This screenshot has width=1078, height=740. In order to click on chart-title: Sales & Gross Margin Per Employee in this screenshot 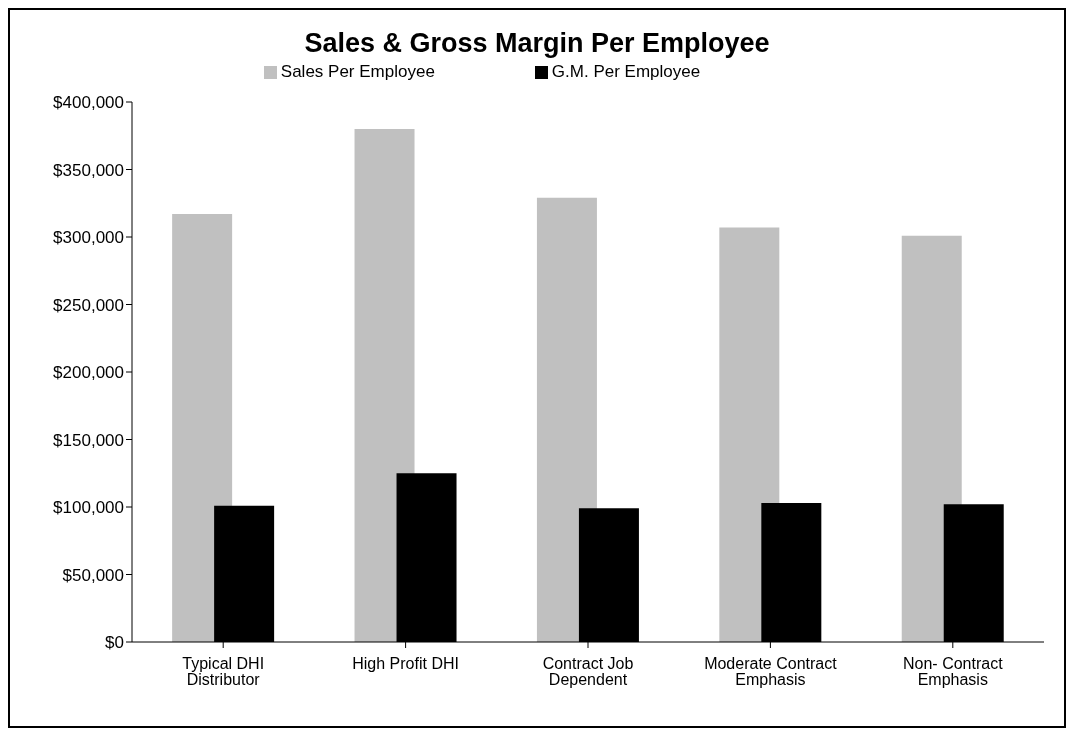, I will do `click(537, 44)`.